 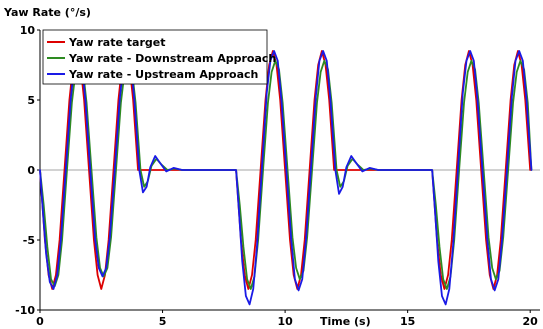 What do you see at coordinates (116, 42) in the screenshot?
I see `legend-item-target-label: Yaw rate target` at bounding box center [116, 42].